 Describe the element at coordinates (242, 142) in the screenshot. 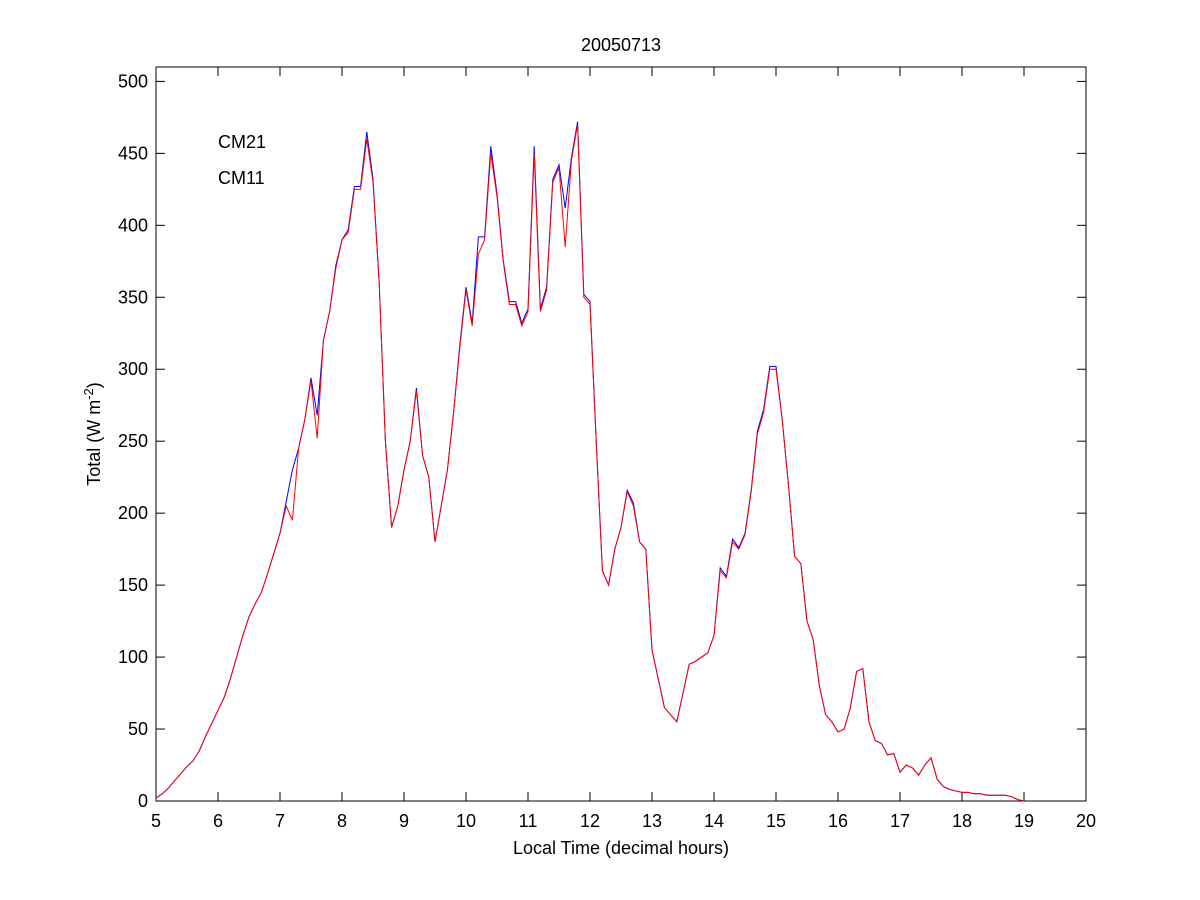

I see `legend-label: CM21` at that location.